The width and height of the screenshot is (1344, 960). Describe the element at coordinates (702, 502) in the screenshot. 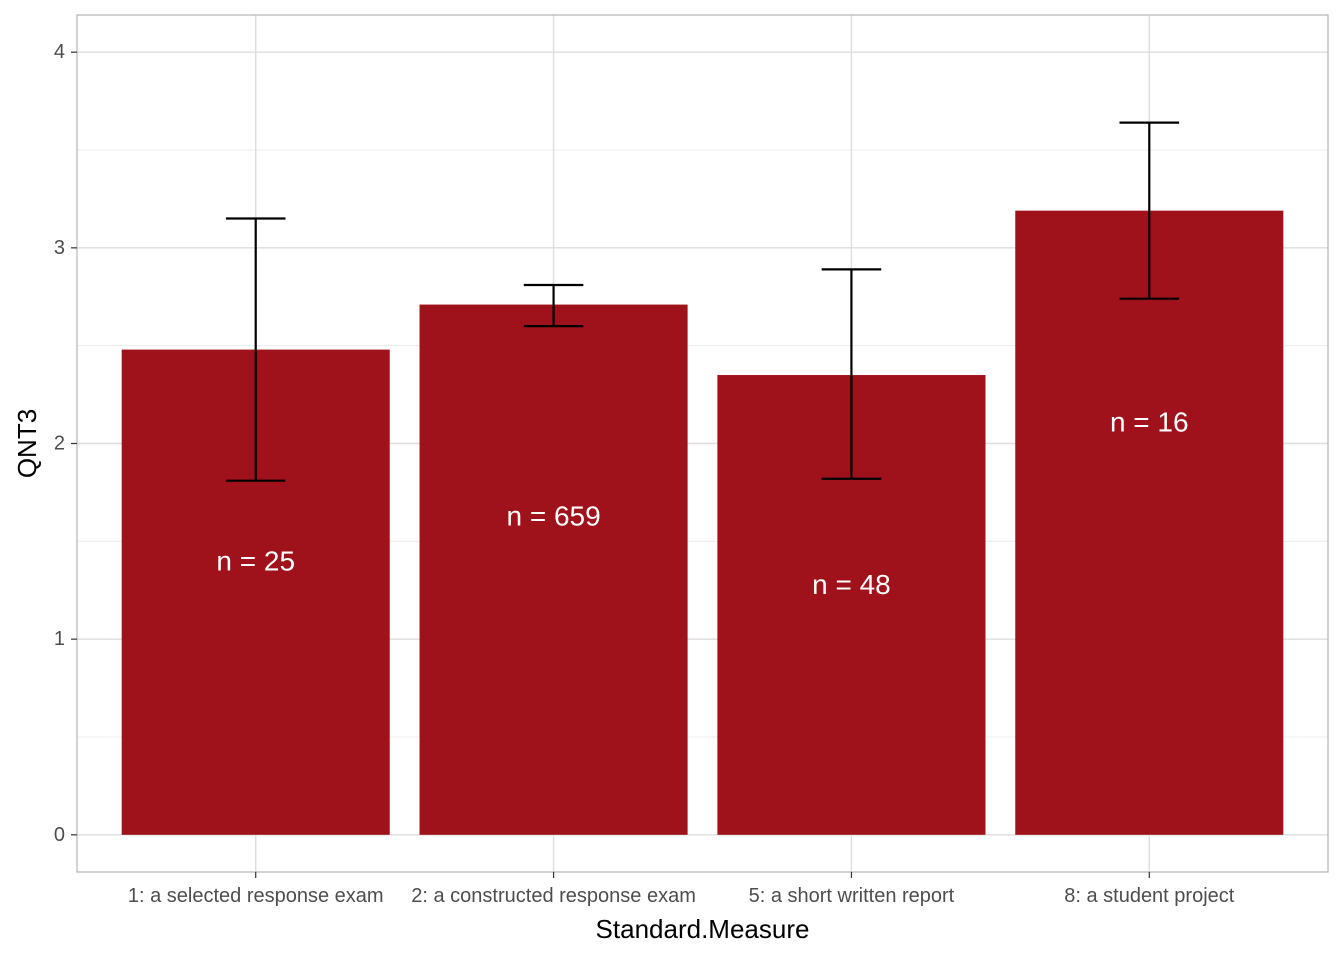

I see `bar-labels: n = 25 n = 659 n = 48 n = 16` at that location.